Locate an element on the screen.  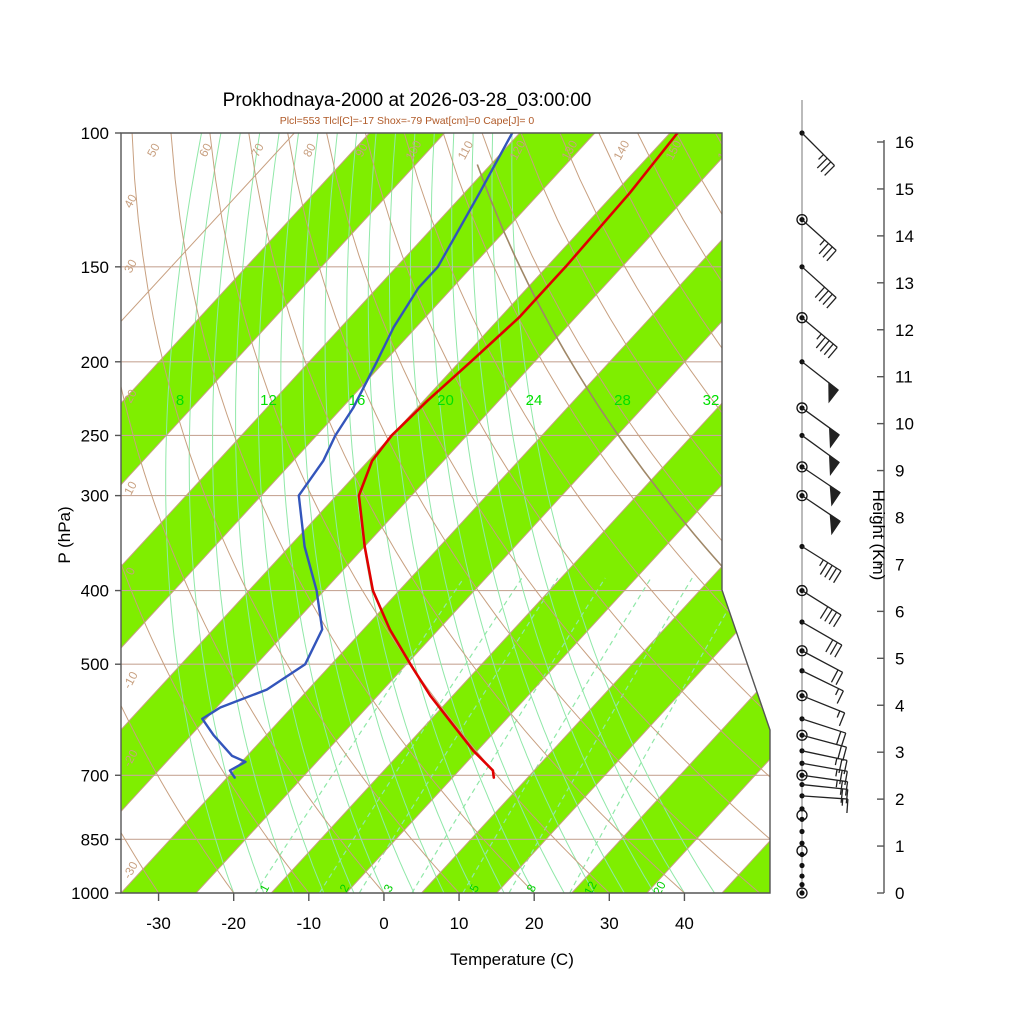
wind-barb-column is located at coordinates (822, 499).